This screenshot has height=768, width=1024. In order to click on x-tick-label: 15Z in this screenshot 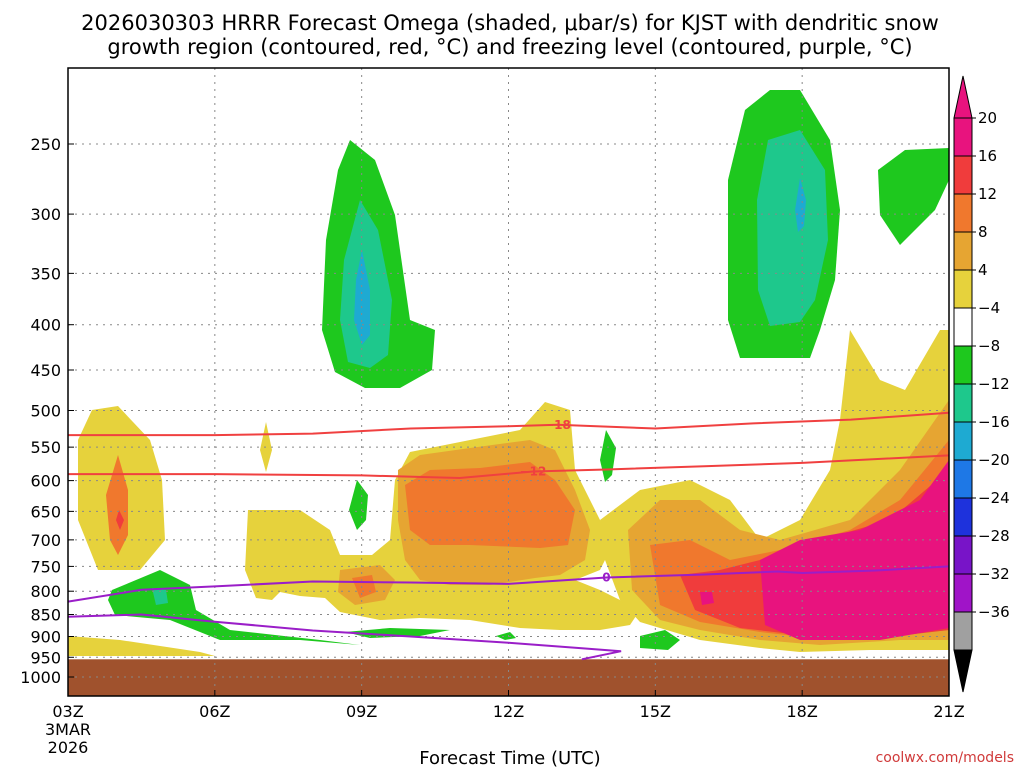, I will do `click(655, 711)`.